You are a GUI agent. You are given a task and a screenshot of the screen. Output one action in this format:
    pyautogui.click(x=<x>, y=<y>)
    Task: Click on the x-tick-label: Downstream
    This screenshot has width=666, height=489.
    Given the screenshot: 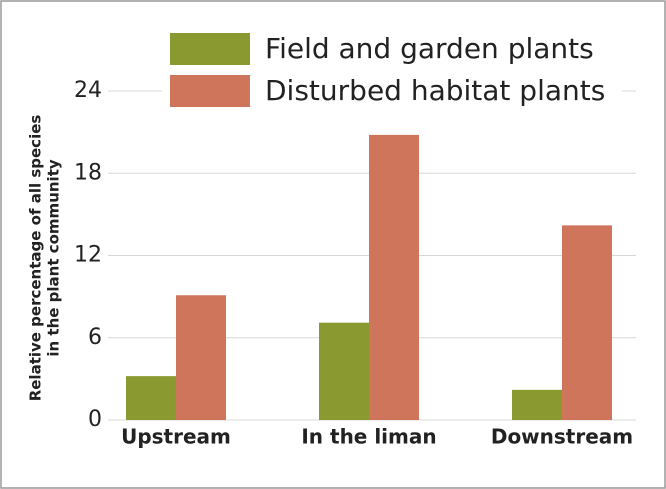 What is the action you would take?
    pyautogui.click(x=562, y=437)
    